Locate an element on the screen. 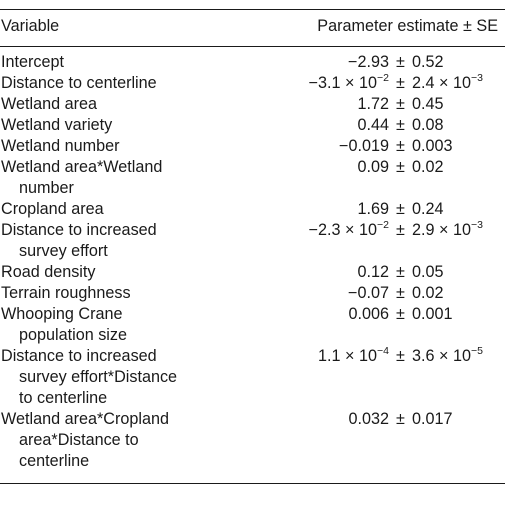 The height and width of the screenshot is (506, 510). standard-error-value: 0.52 is located at coordinates (428, 62).